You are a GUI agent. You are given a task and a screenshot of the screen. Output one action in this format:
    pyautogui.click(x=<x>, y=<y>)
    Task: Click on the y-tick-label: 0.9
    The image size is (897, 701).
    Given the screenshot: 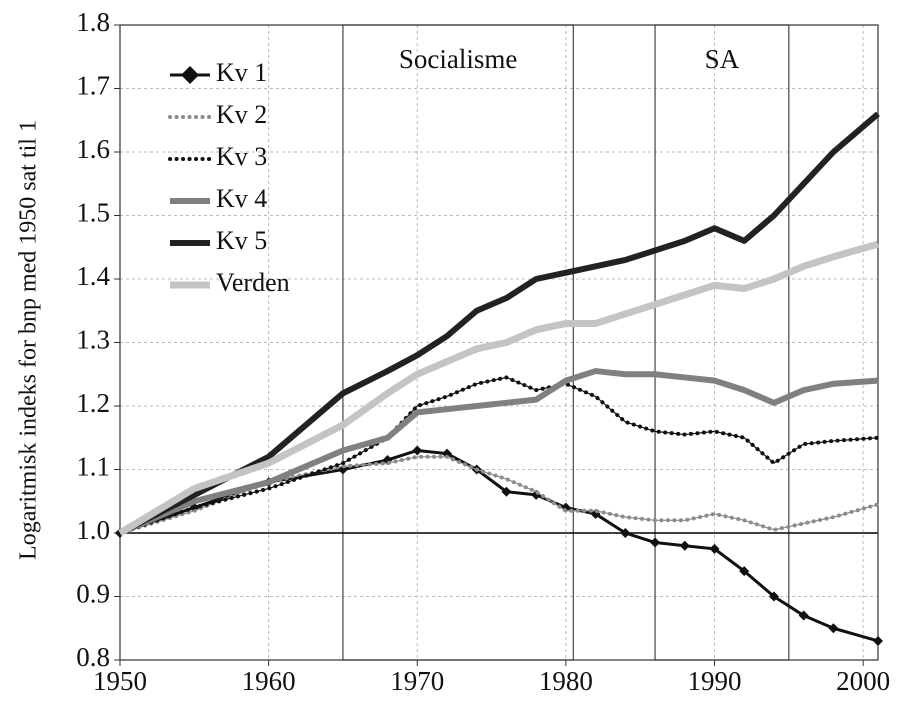 What is the action you would take?
    pyautogui.click(x=93, y=594)
    